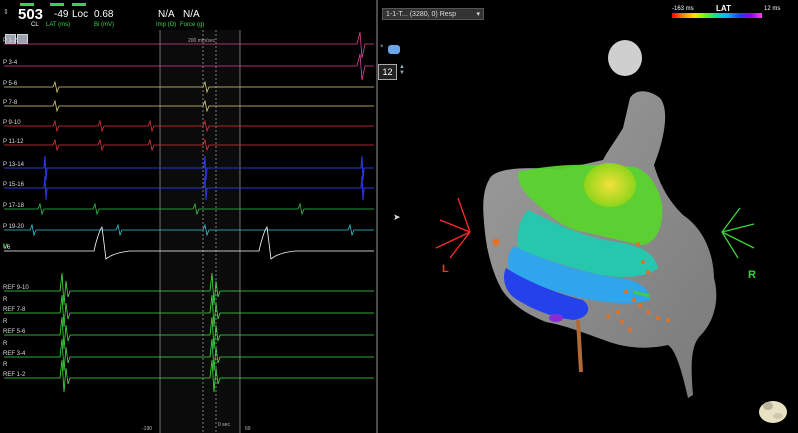 Image resolution: width=798 pixels, height=433 pixels. What do you see at coordinates (683, 9) in the screenshot?
I see `lat-min-label: -163 ms` at bounding box center [683, 9].